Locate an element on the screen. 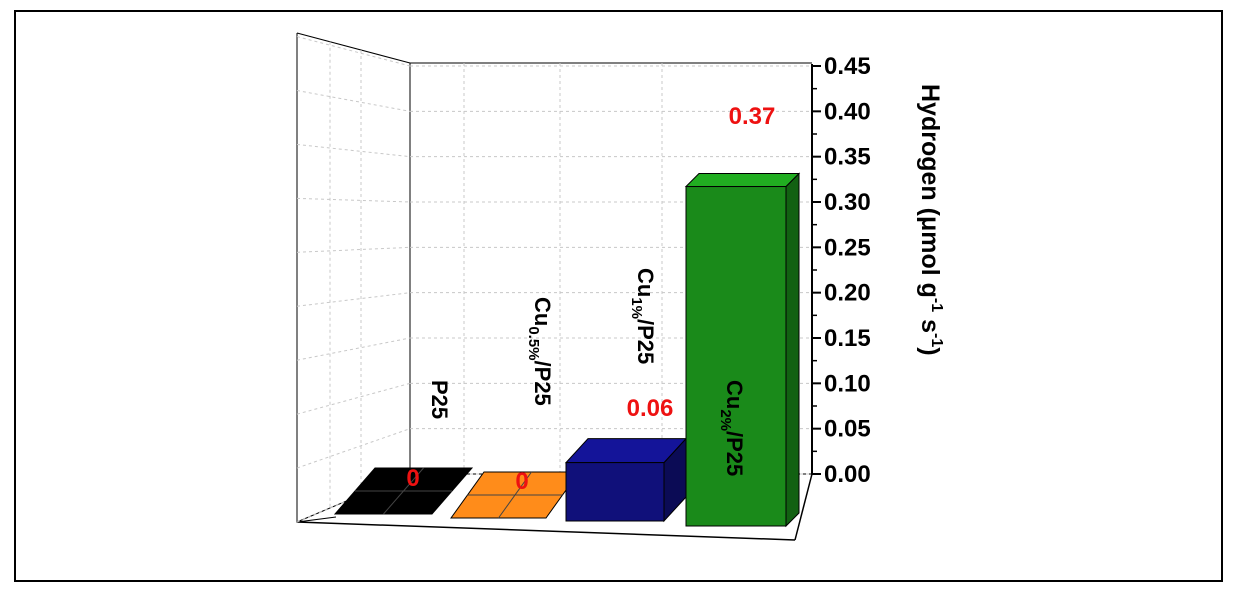 This screenshot has height=592, width=1237. category-suffix-1: /P25 is located at coordinates (542, 383).